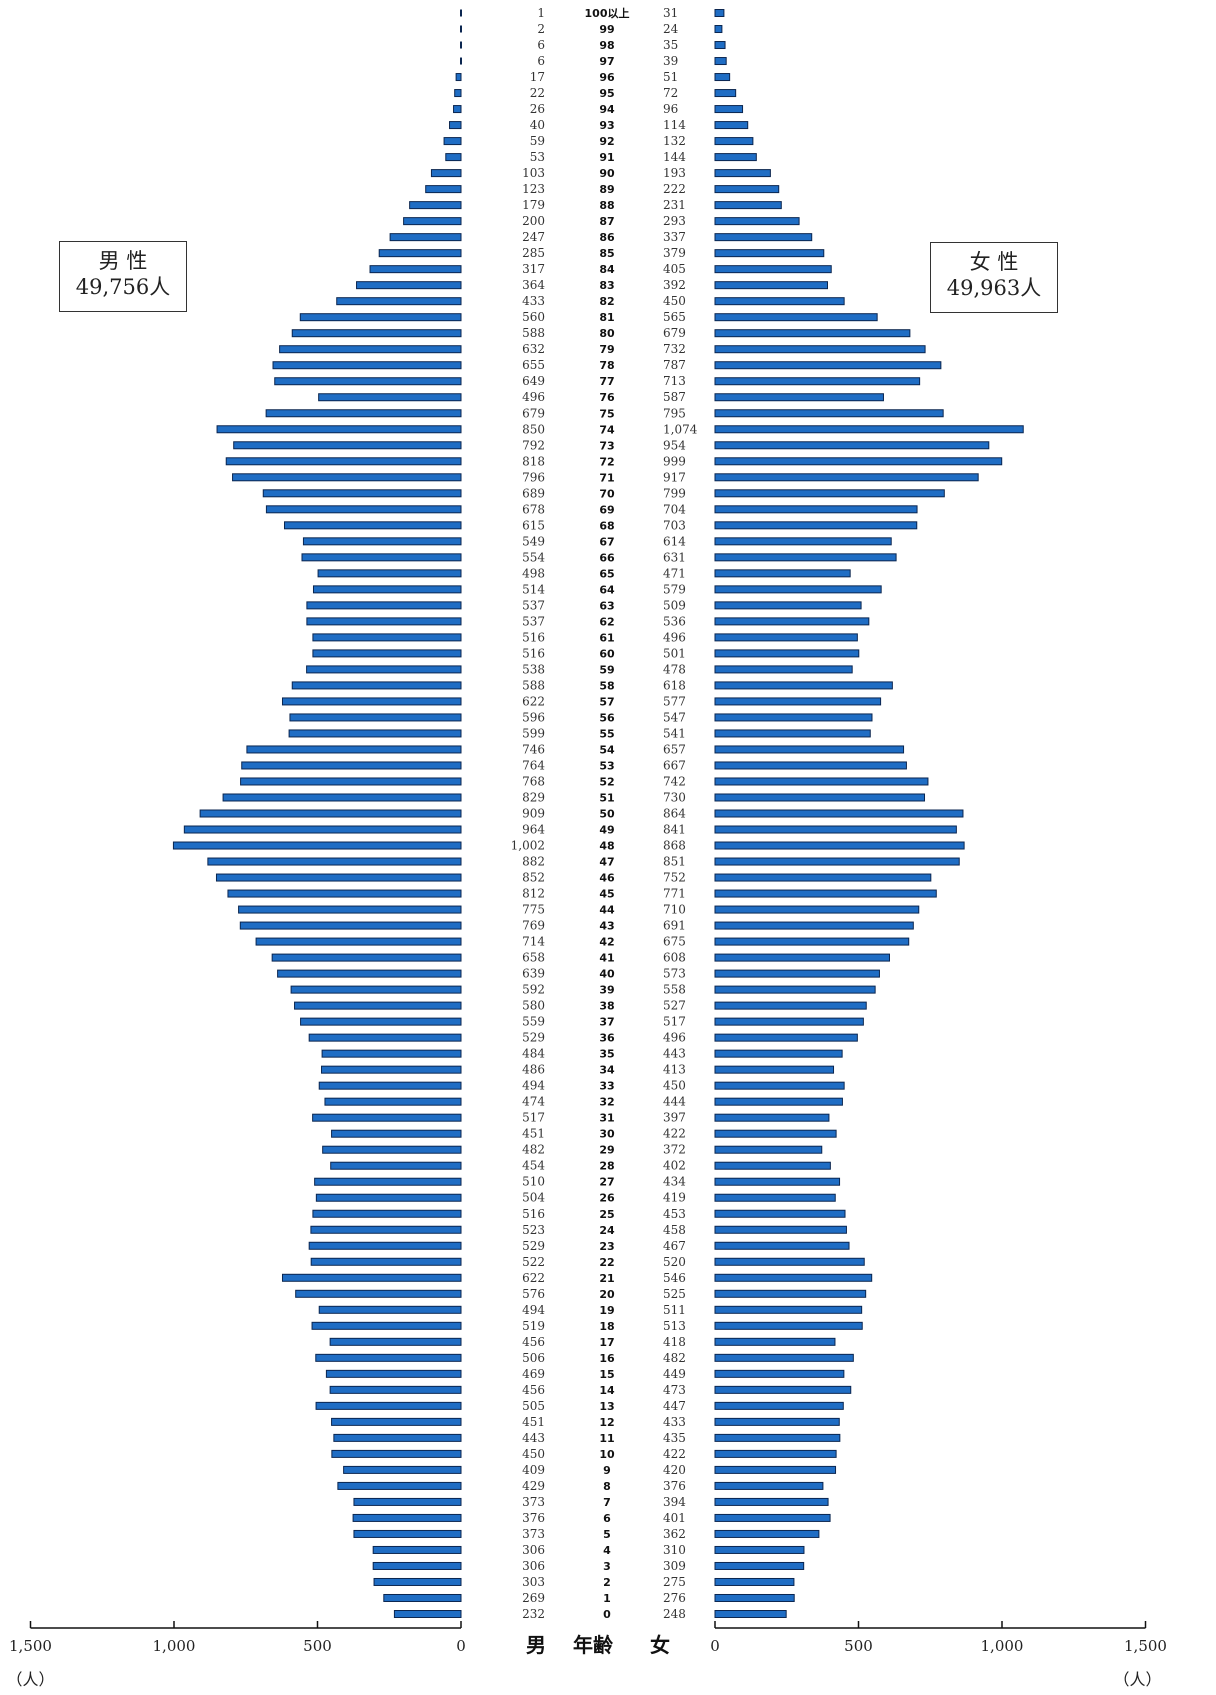 The image size is (1216, 1695). What do you see at coordinates (674, 141) in the screenshot?
I see `female-value-label: 132` at bounding box center [674, 141].